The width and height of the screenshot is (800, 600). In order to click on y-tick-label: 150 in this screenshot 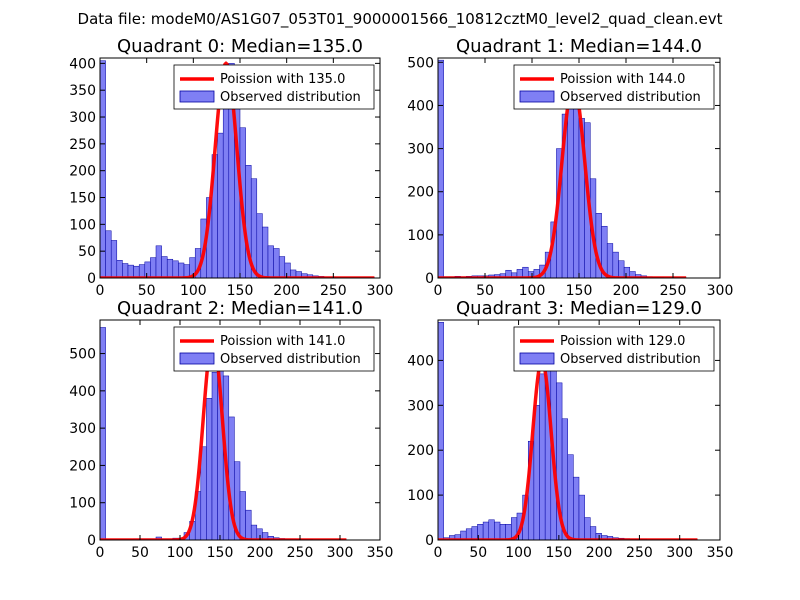, I will do `click(82, 199)`.